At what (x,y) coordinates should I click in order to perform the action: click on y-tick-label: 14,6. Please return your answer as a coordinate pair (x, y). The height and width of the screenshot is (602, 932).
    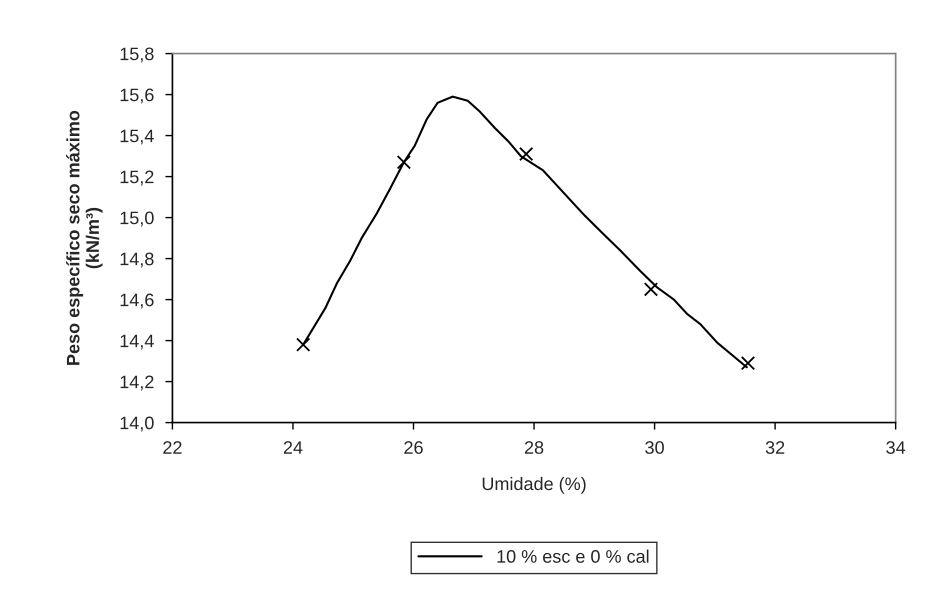
    Looking at the image, I should click on (137, 301).